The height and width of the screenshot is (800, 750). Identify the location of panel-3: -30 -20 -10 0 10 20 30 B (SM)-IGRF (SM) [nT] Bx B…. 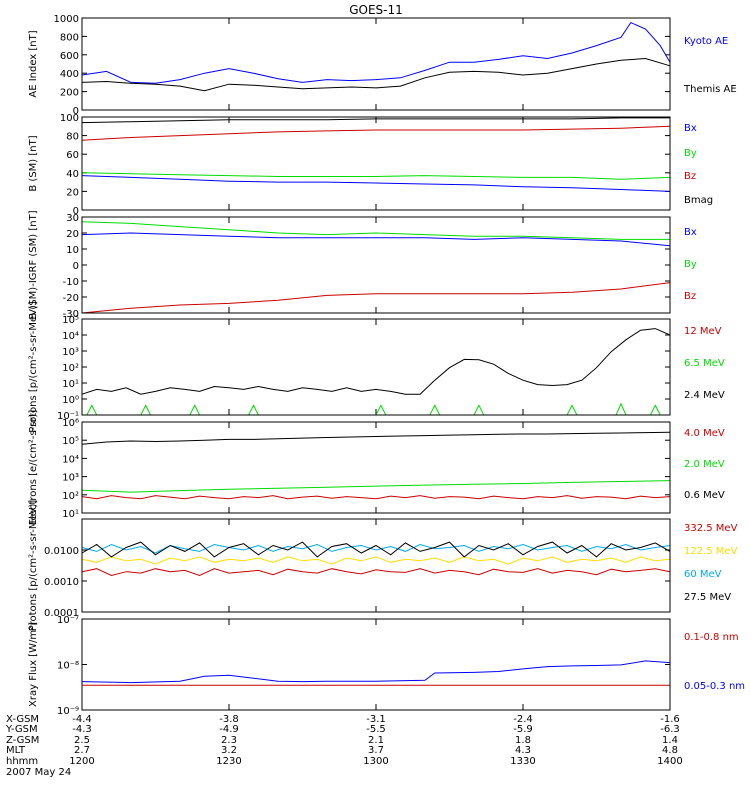
(362, 265).